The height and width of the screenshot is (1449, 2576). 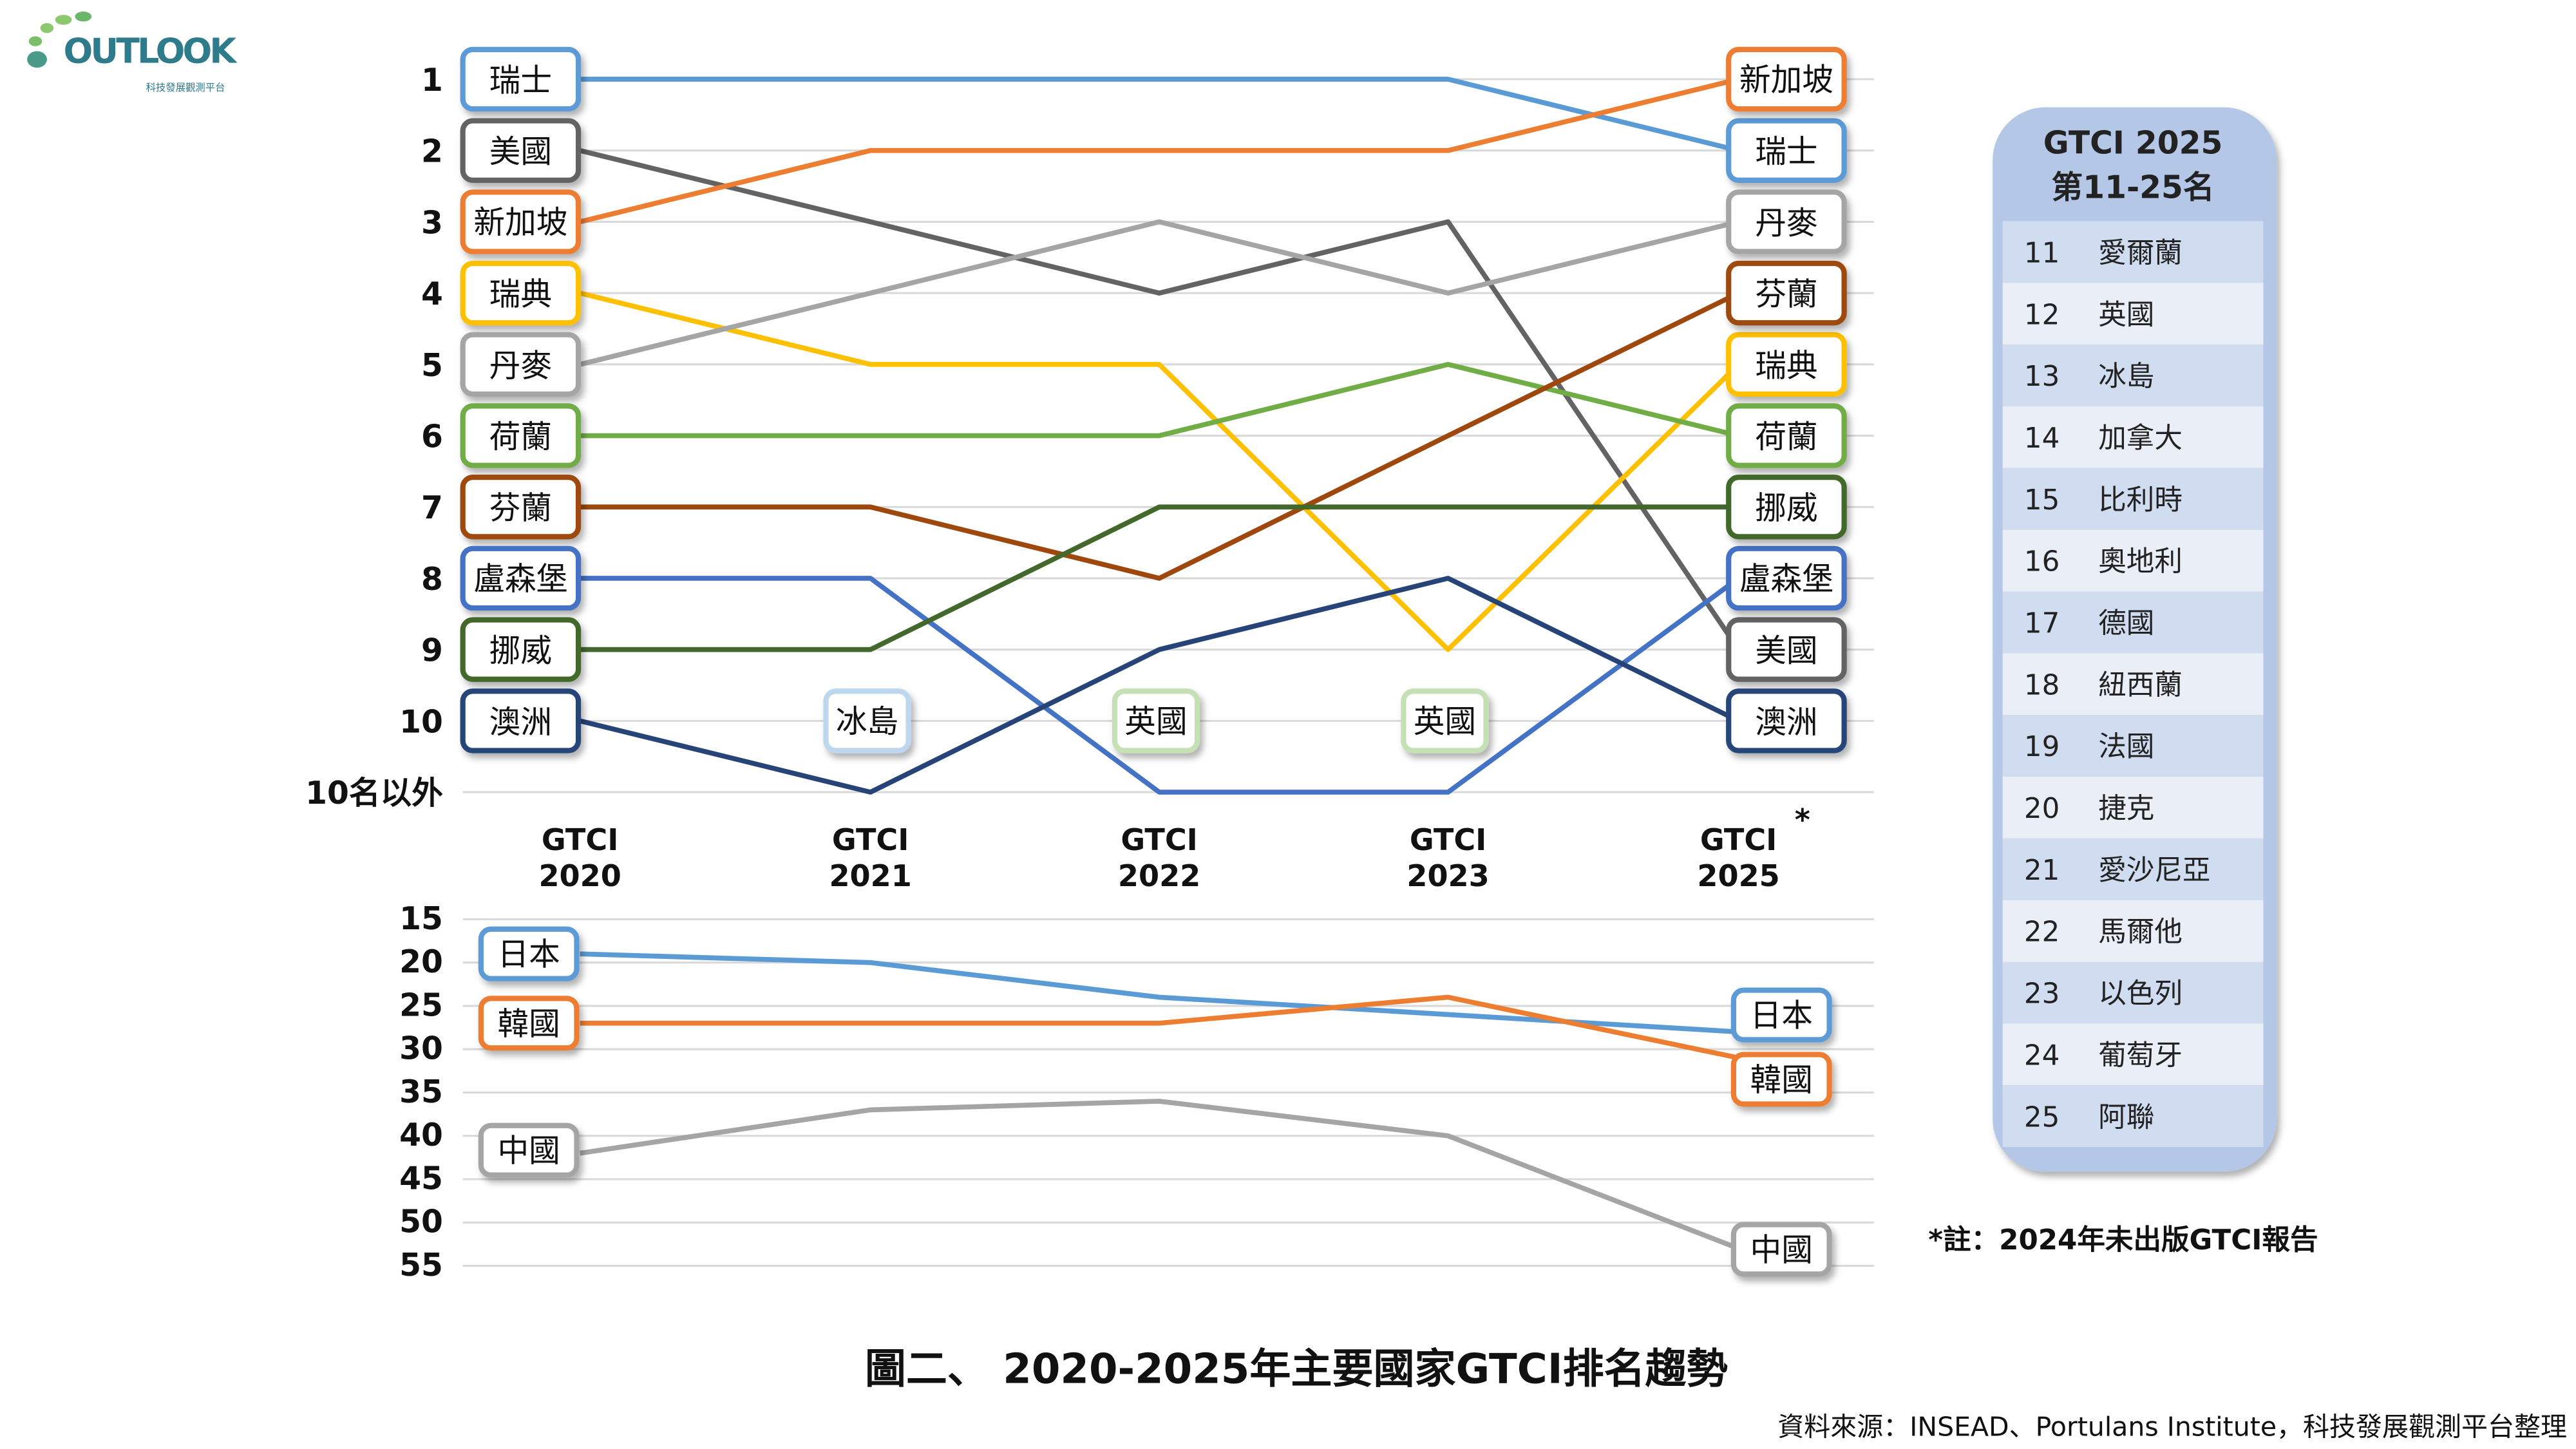 What do you see at coordinates (1296, 1369) in the screenshot?
I see `figure-title: 圖二、 2020-2025年主要國家GTCI排名趨勢` at bounding box center [1296, 1369].